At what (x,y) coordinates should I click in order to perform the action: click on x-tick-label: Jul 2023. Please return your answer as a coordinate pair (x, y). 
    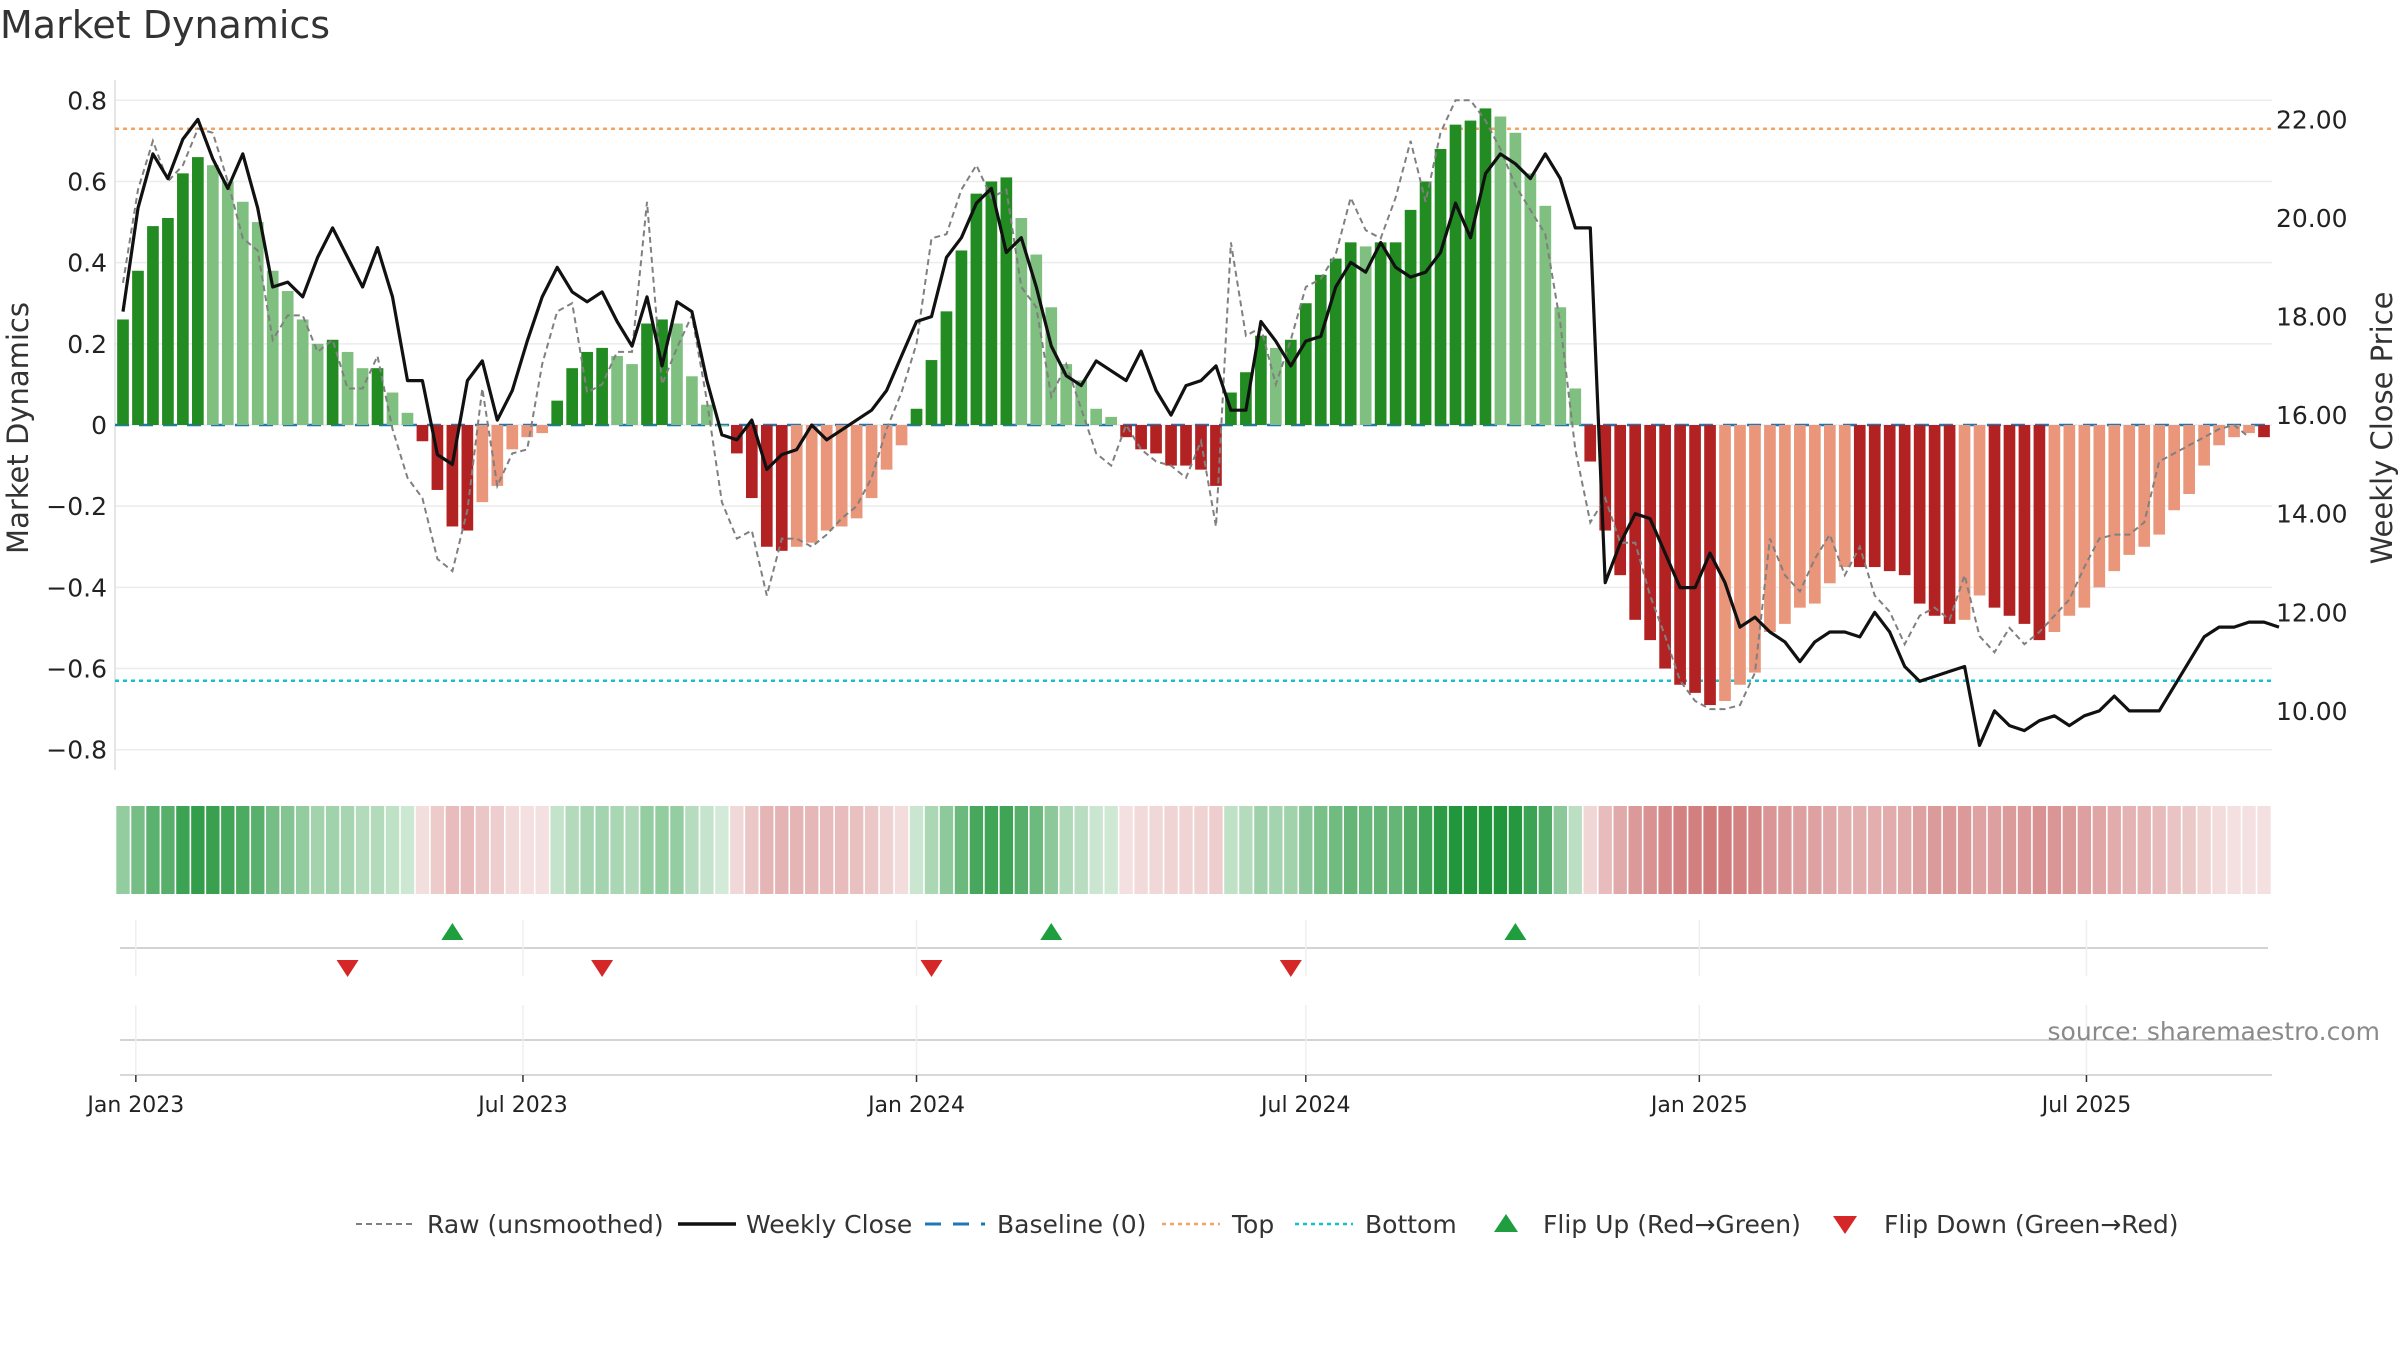
    Looking at the image, I should click on (522, 1105).